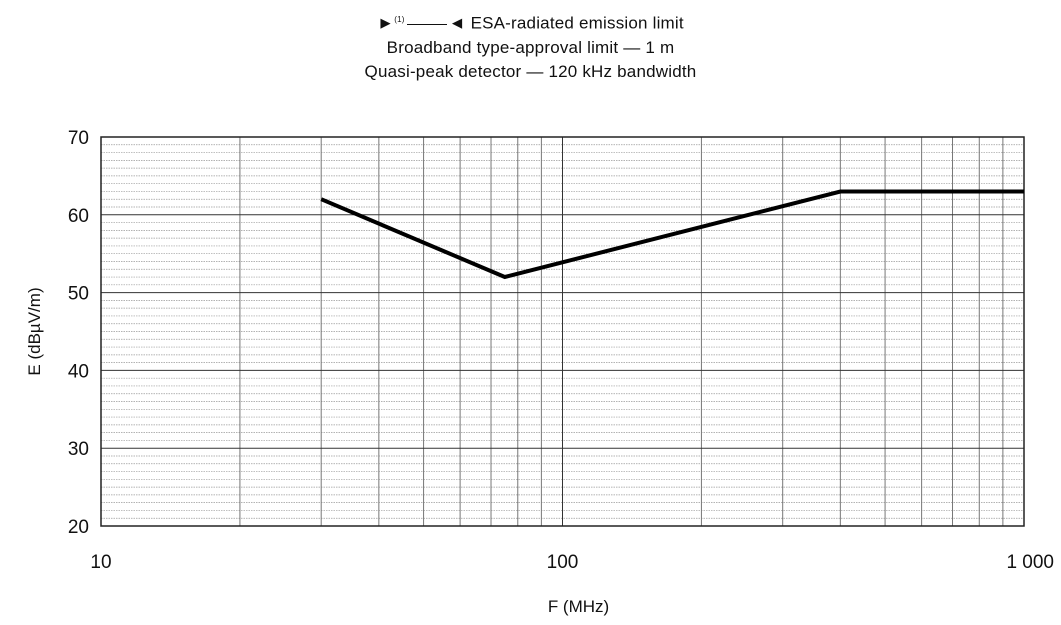 The image size is (1061, 625). What do you see at coordinates (530, 71) in the screenshot?
I see `chart-subtitle-2: Quasi-peak detector — 120 kHz bandwidth` at bounding box center [530, 71].